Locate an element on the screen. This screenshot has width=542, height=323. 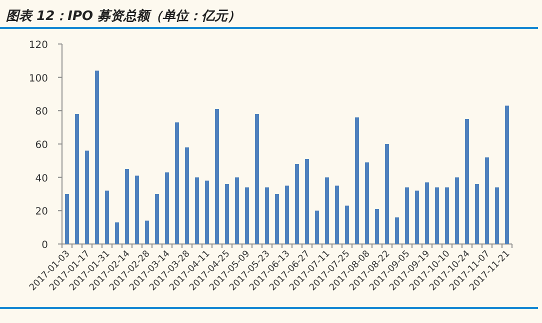
y-tick-label: 20 is located at coordinates (41, 212).